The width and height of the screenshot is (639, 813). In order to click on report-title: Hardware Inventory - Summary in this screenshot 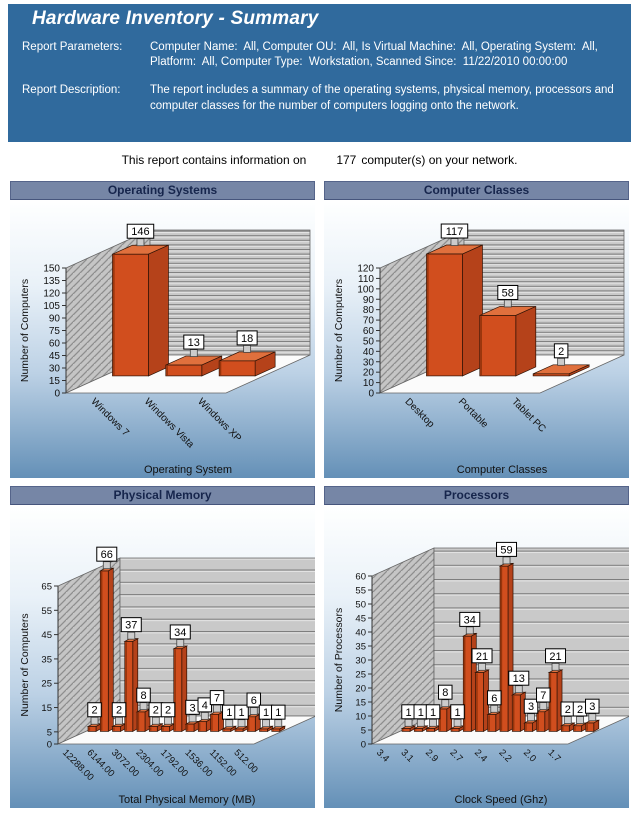, I will do `click(175, 18)`.